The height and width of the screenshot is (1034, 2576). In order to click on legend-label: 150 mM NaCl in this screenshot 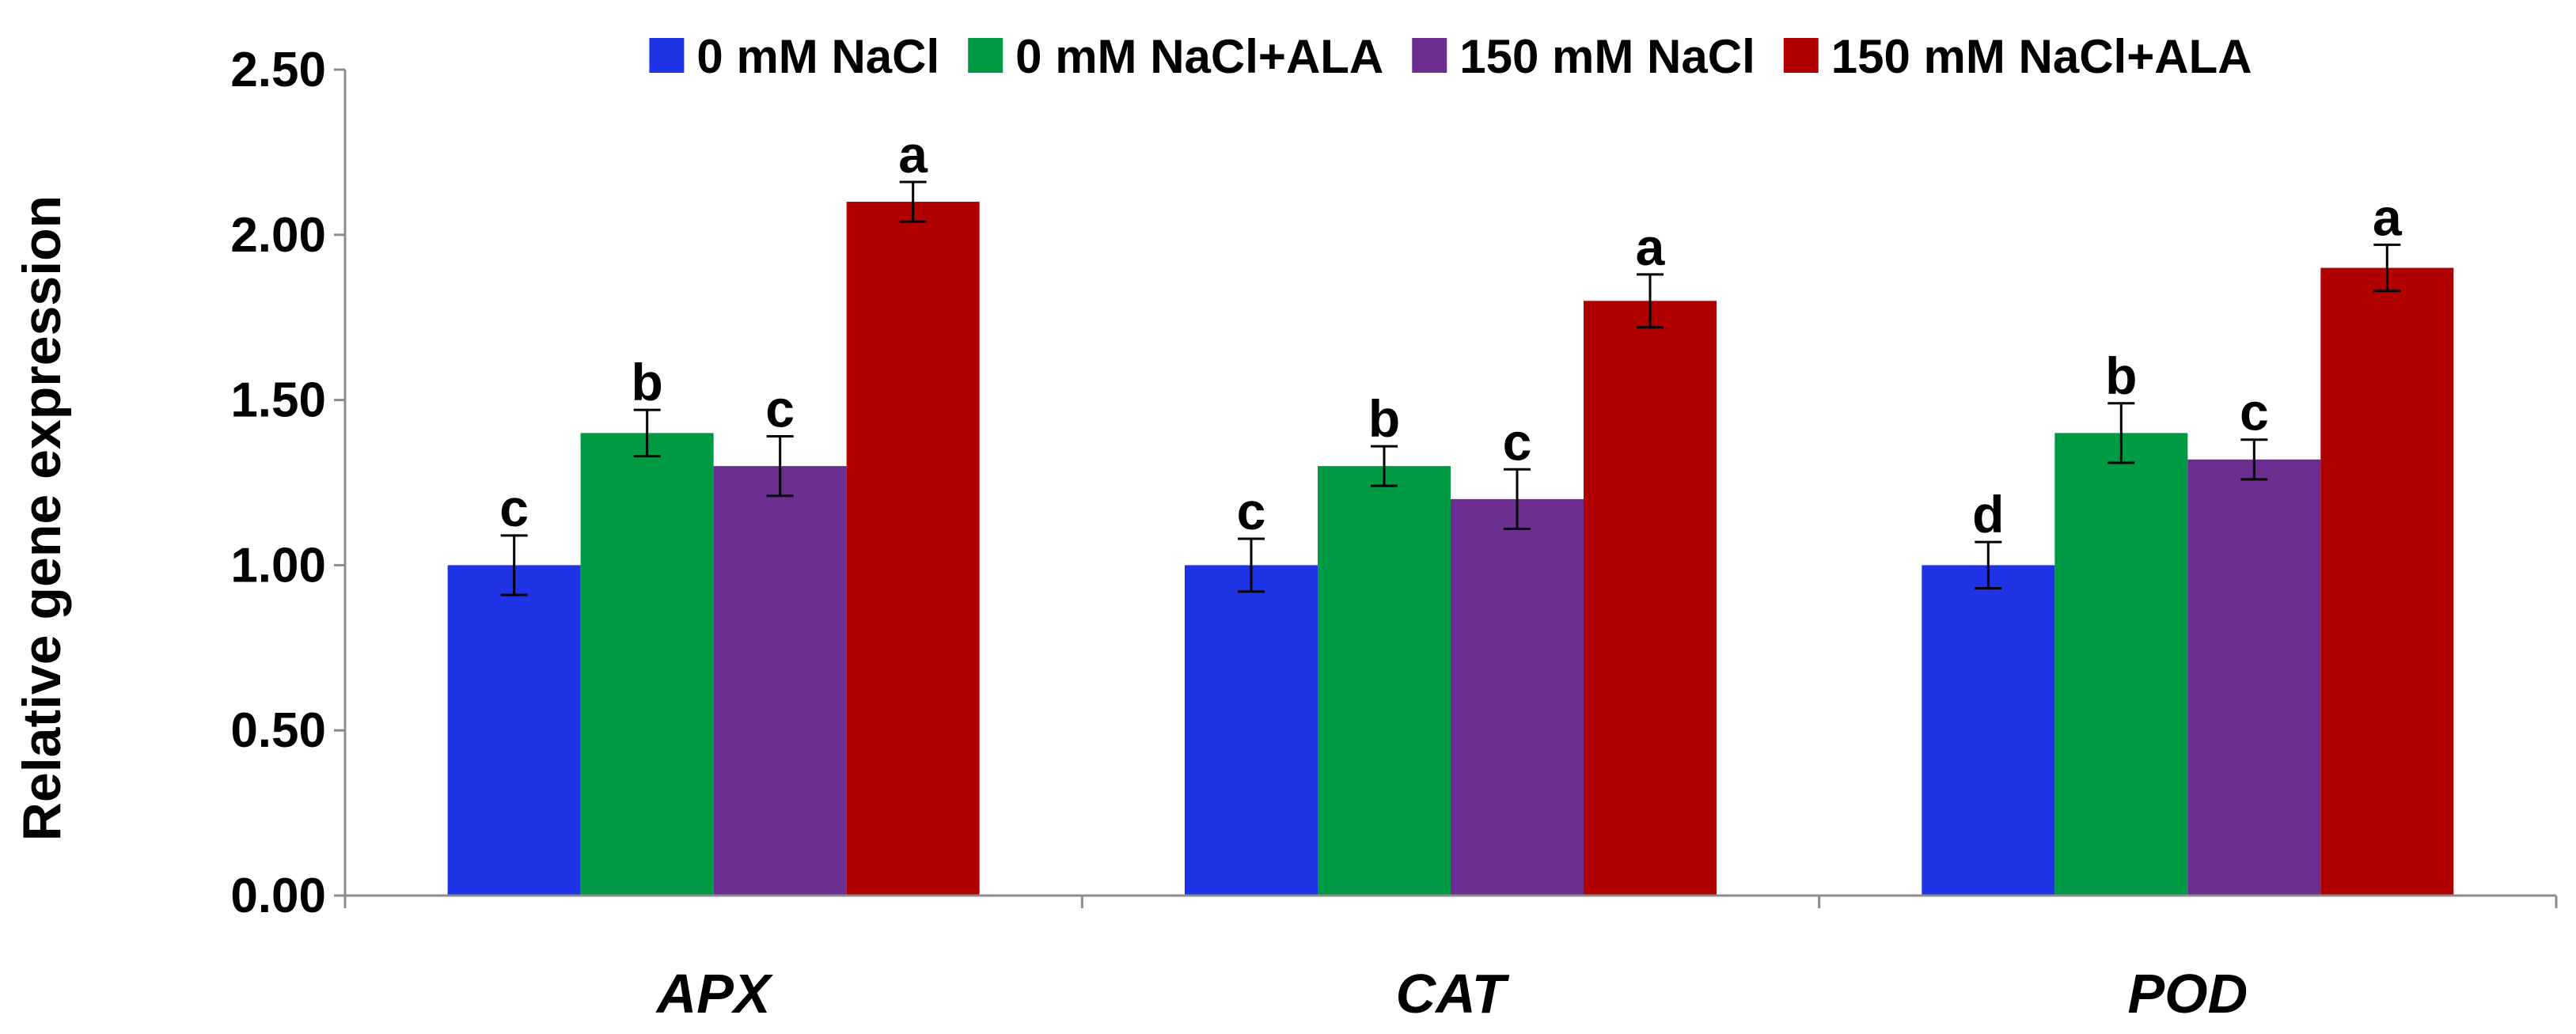, I will do `click(1607, 57)`.